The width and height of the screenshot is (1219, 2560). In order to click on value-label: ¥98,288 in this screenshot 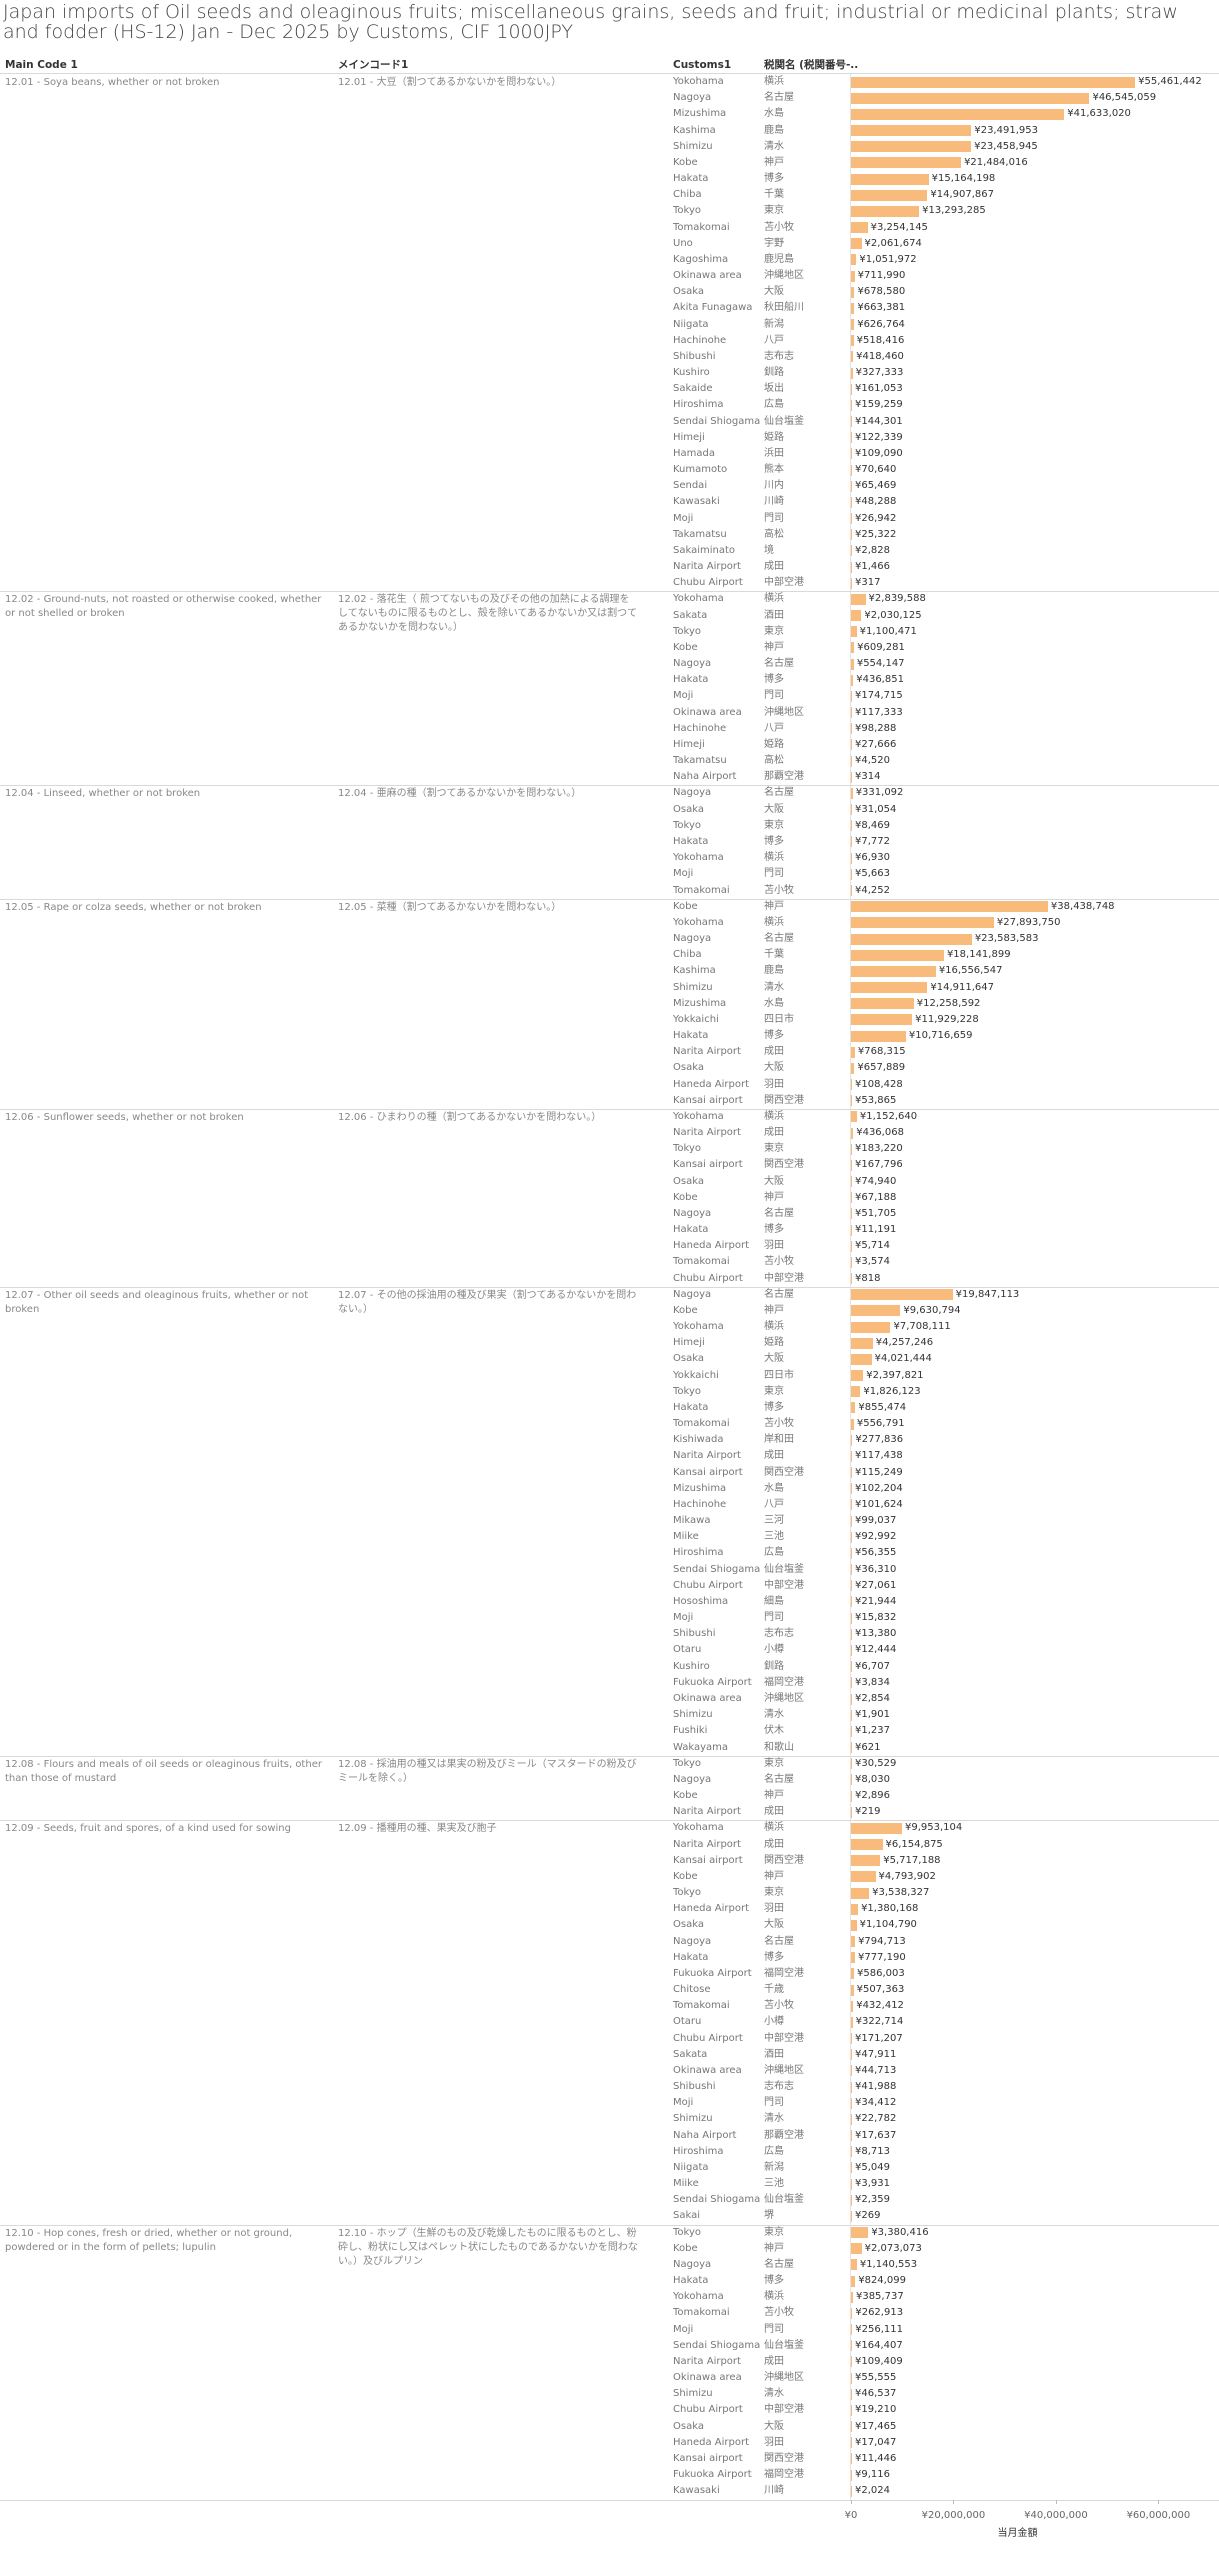, I will do `click(876, 728)`.